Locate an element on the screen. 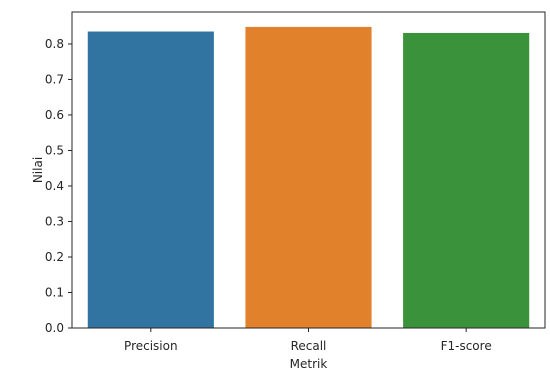 This screenshot has height=369, width=550. y-tick-label: 0.2 is located at coordinates (54, 257).